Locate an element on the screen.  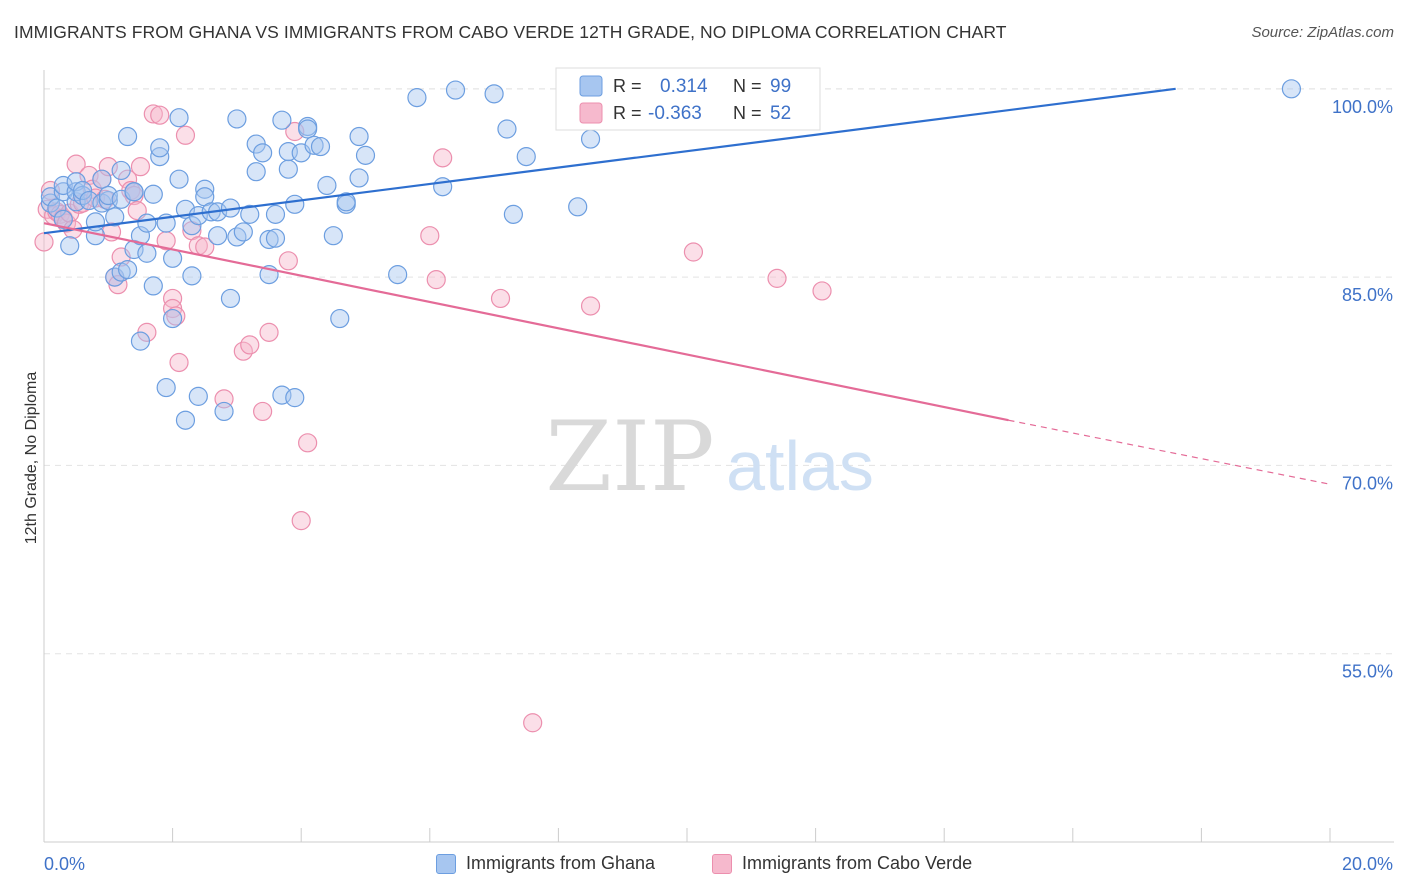
y-axis-label: 12th Grade, No Diploma is located at coordinates (31, 458).